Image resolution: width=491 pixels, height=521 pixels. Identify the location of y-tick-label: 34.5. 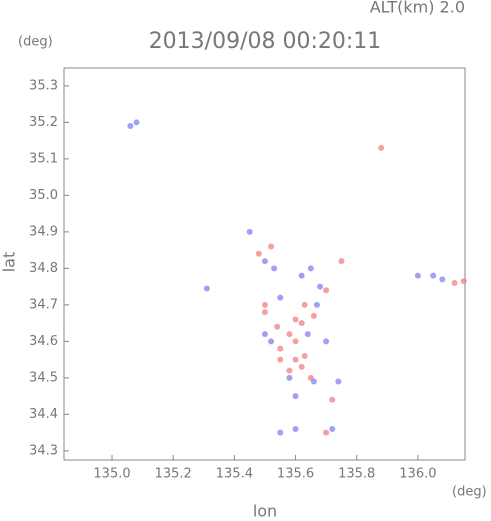
(43, 377).